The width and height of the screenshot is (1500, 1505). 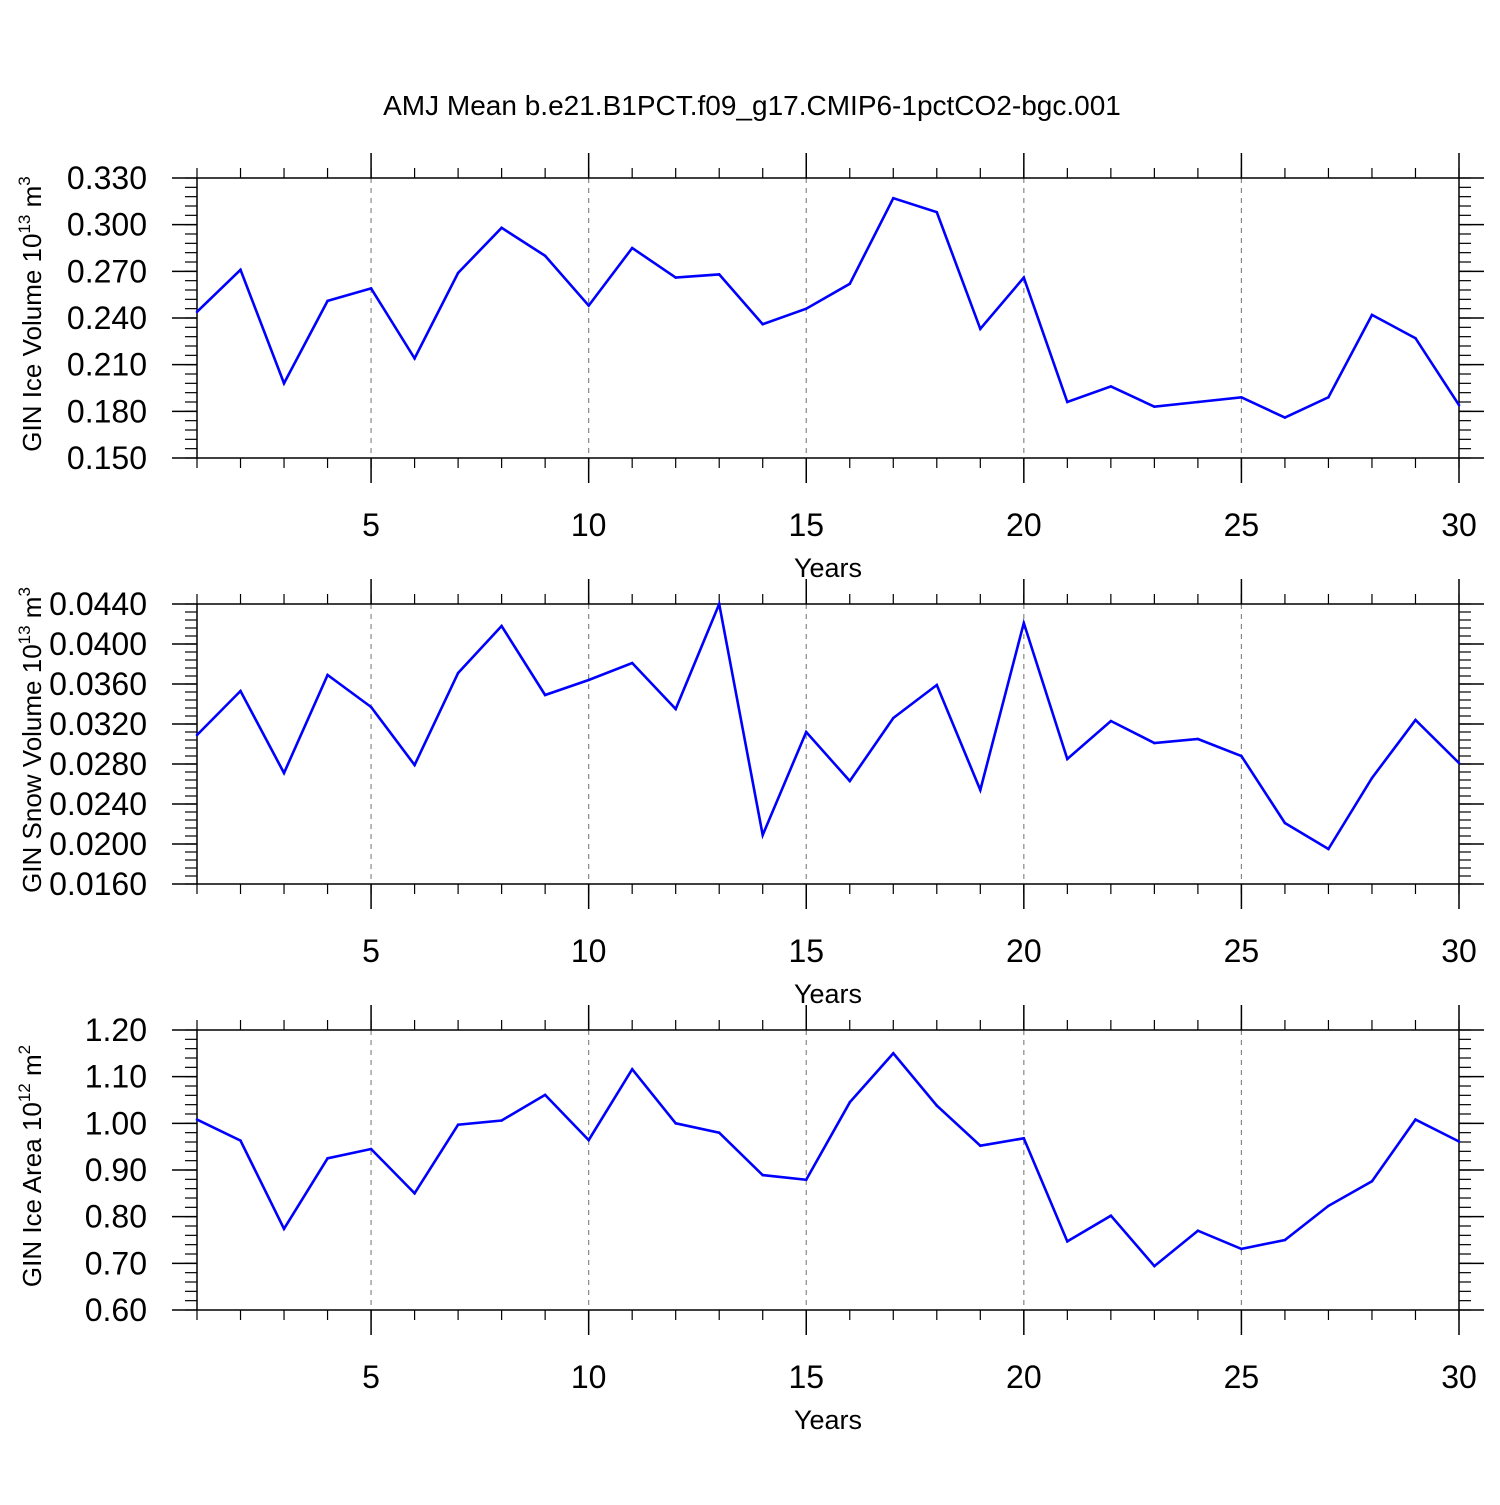 I want to click on x-tick-label: 10, so click(x=589, y=525).